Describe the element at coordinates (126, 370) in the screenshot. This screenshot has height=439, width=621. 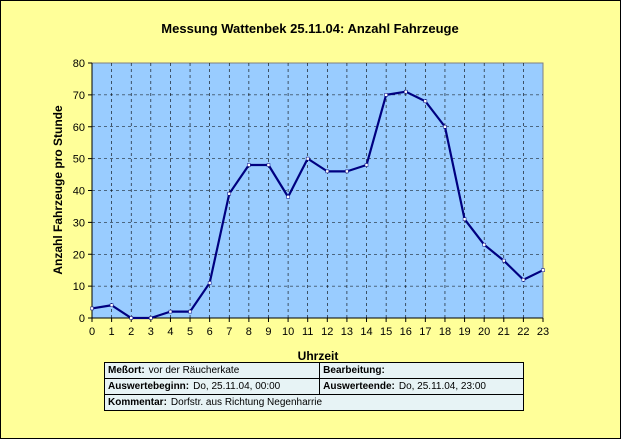
I see `messort-label: Meßort:` at that location.